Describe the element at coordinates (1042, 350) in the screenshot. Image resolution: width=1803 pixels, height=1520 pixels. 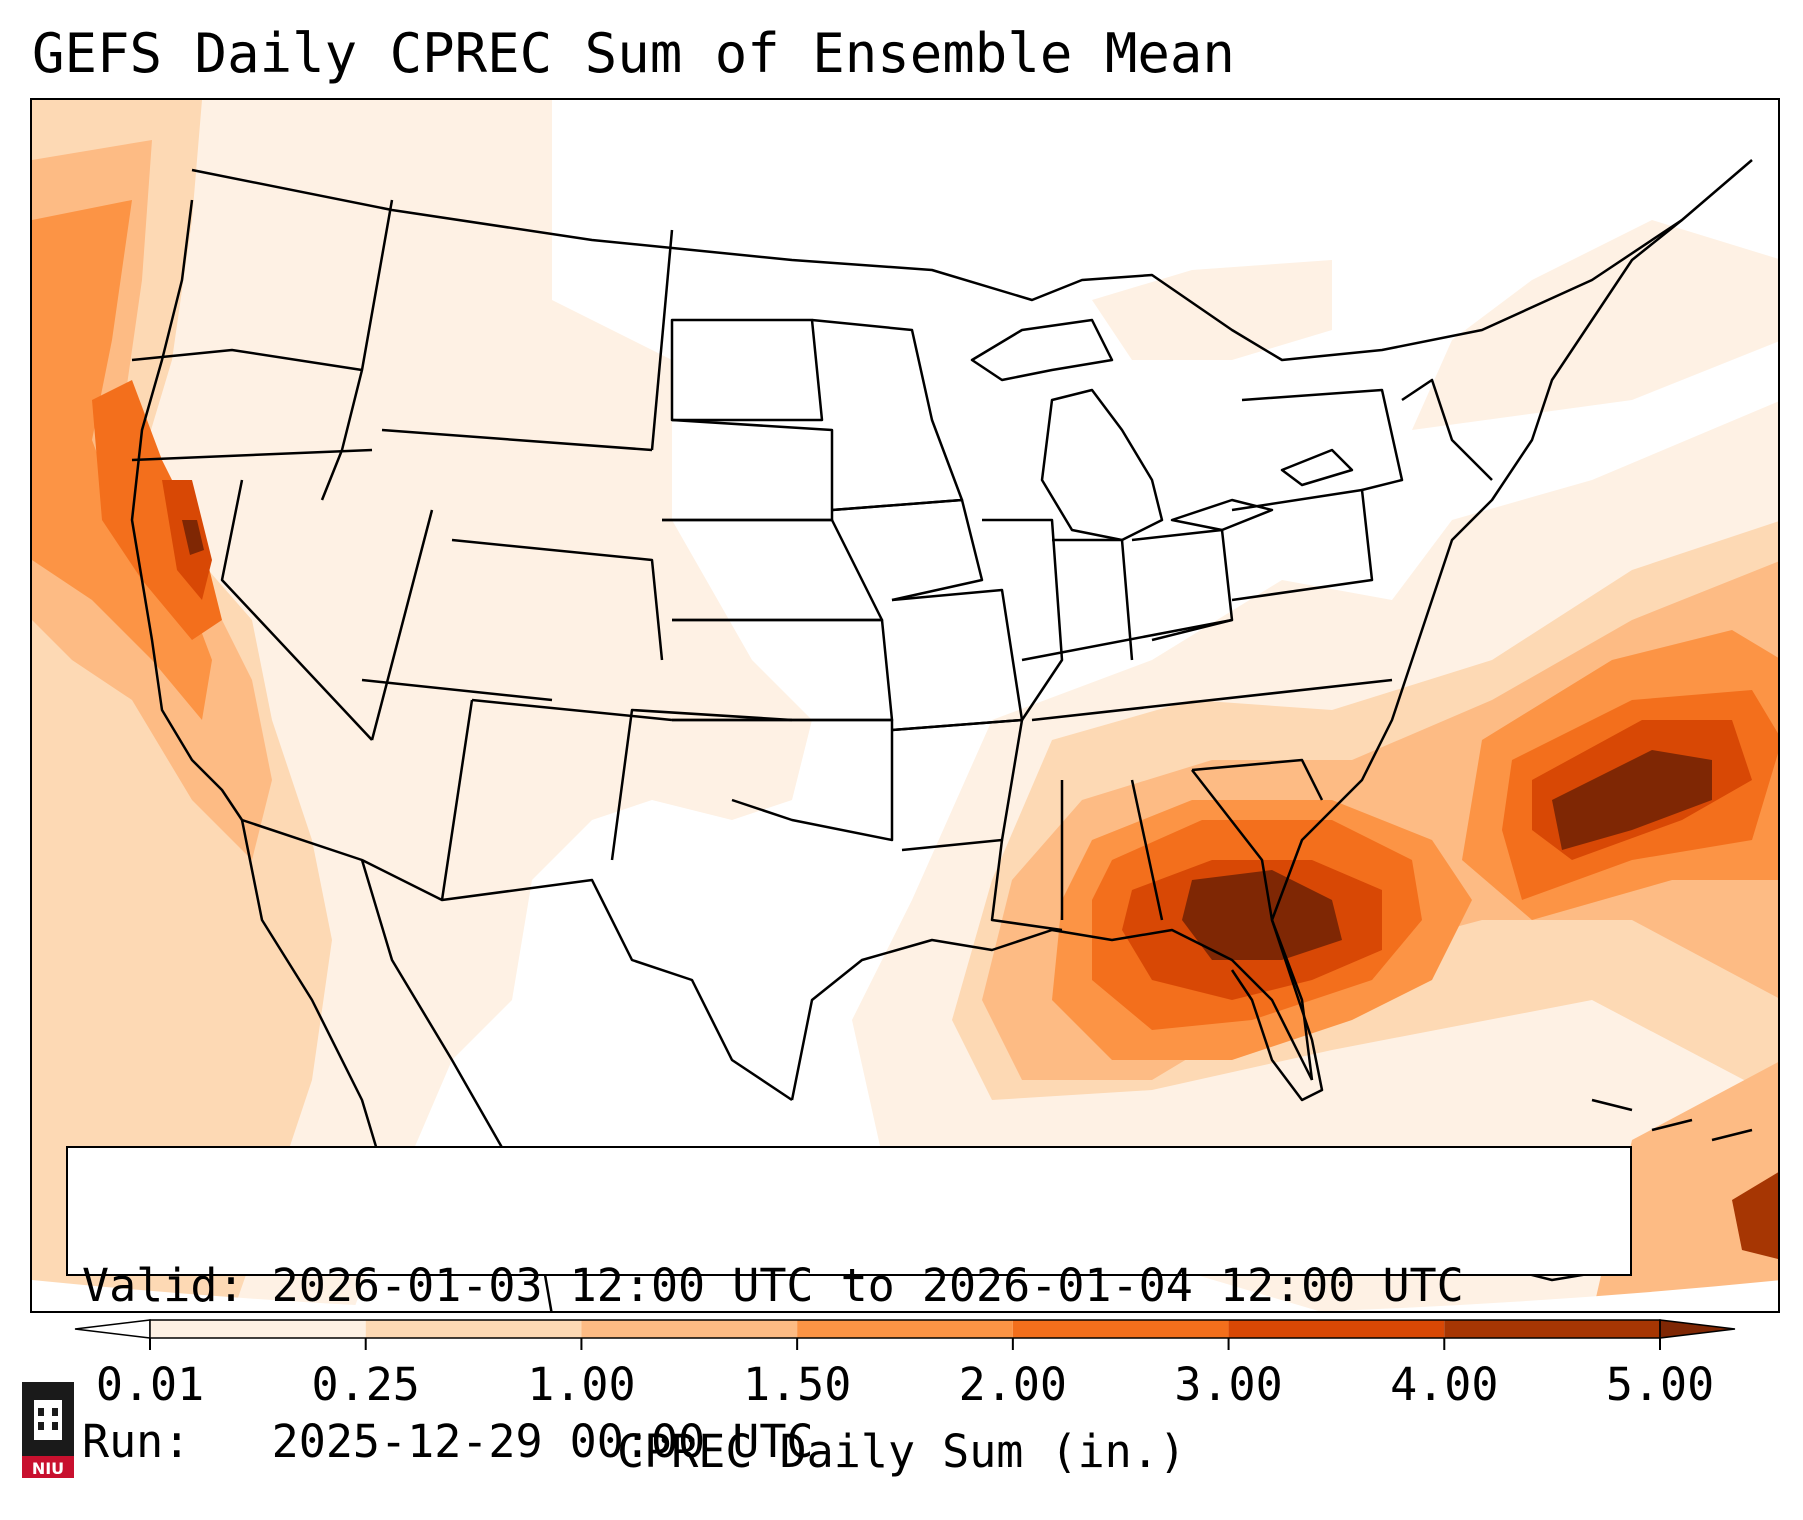
I see `lake-superior` at that location.